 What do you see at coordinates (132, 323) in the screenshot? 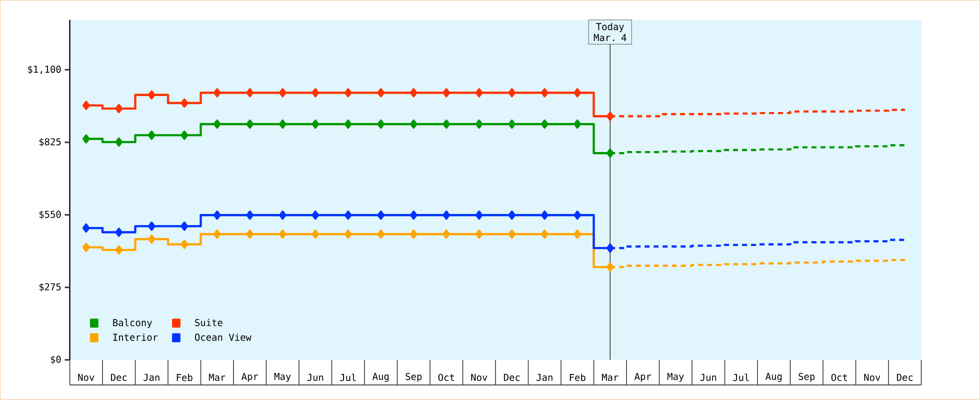
I see `legend-label: Balcony` at bounding box center [132, 323].